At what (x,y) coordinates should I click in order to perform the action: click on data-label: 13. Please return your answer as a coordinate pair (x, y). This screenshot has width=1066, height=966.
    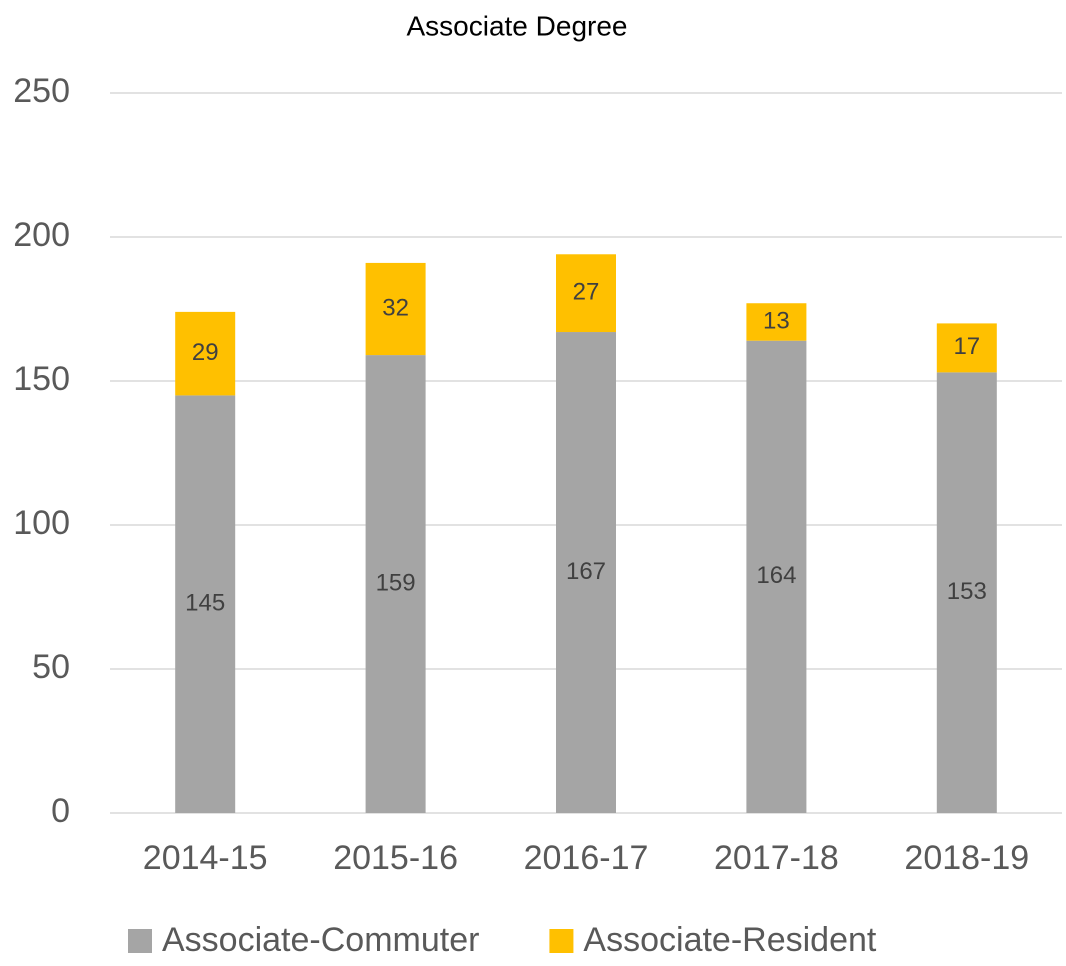
    Looking at the image, I should click on (776, 320).